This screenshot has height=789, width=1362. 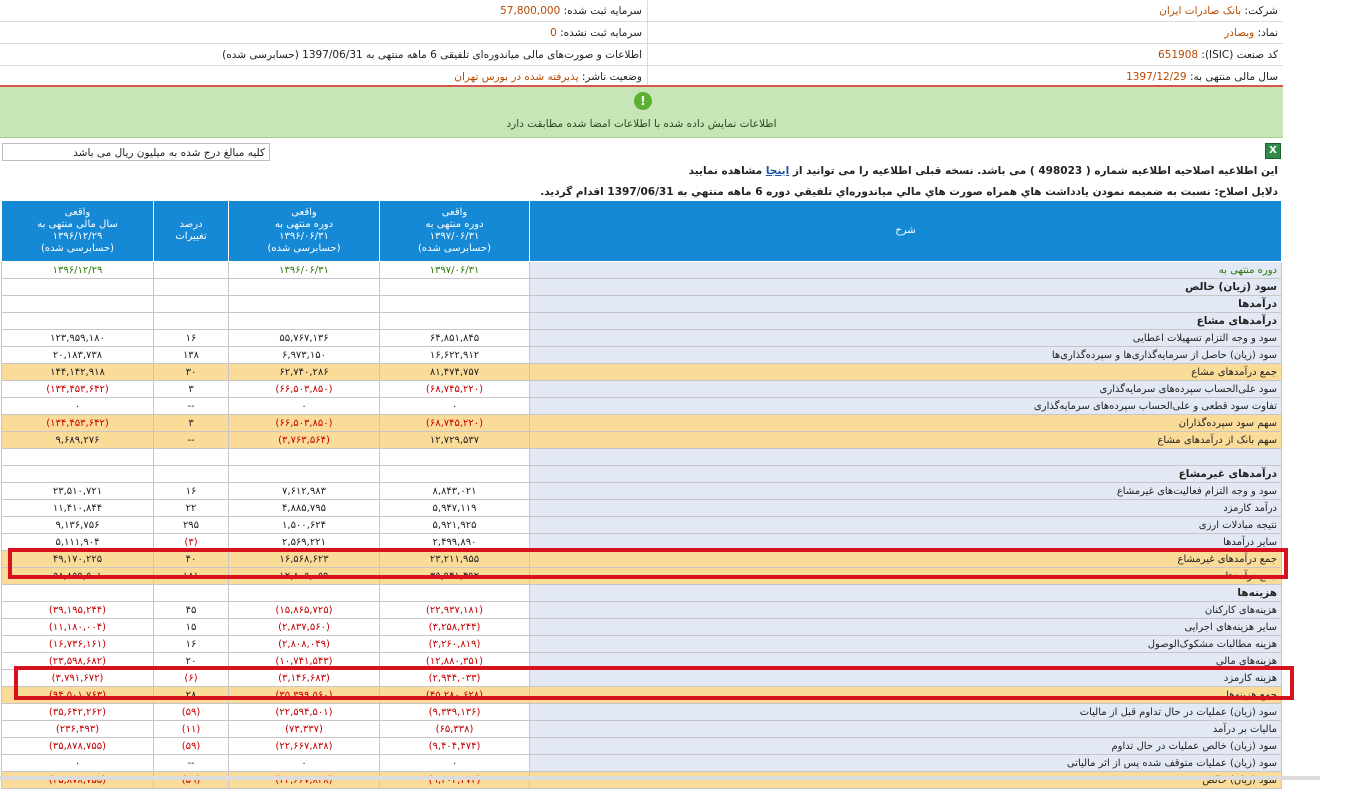 I want to click on row-current: ۲,۴۹۹,۸۹۰, so click(x=454, y=542).